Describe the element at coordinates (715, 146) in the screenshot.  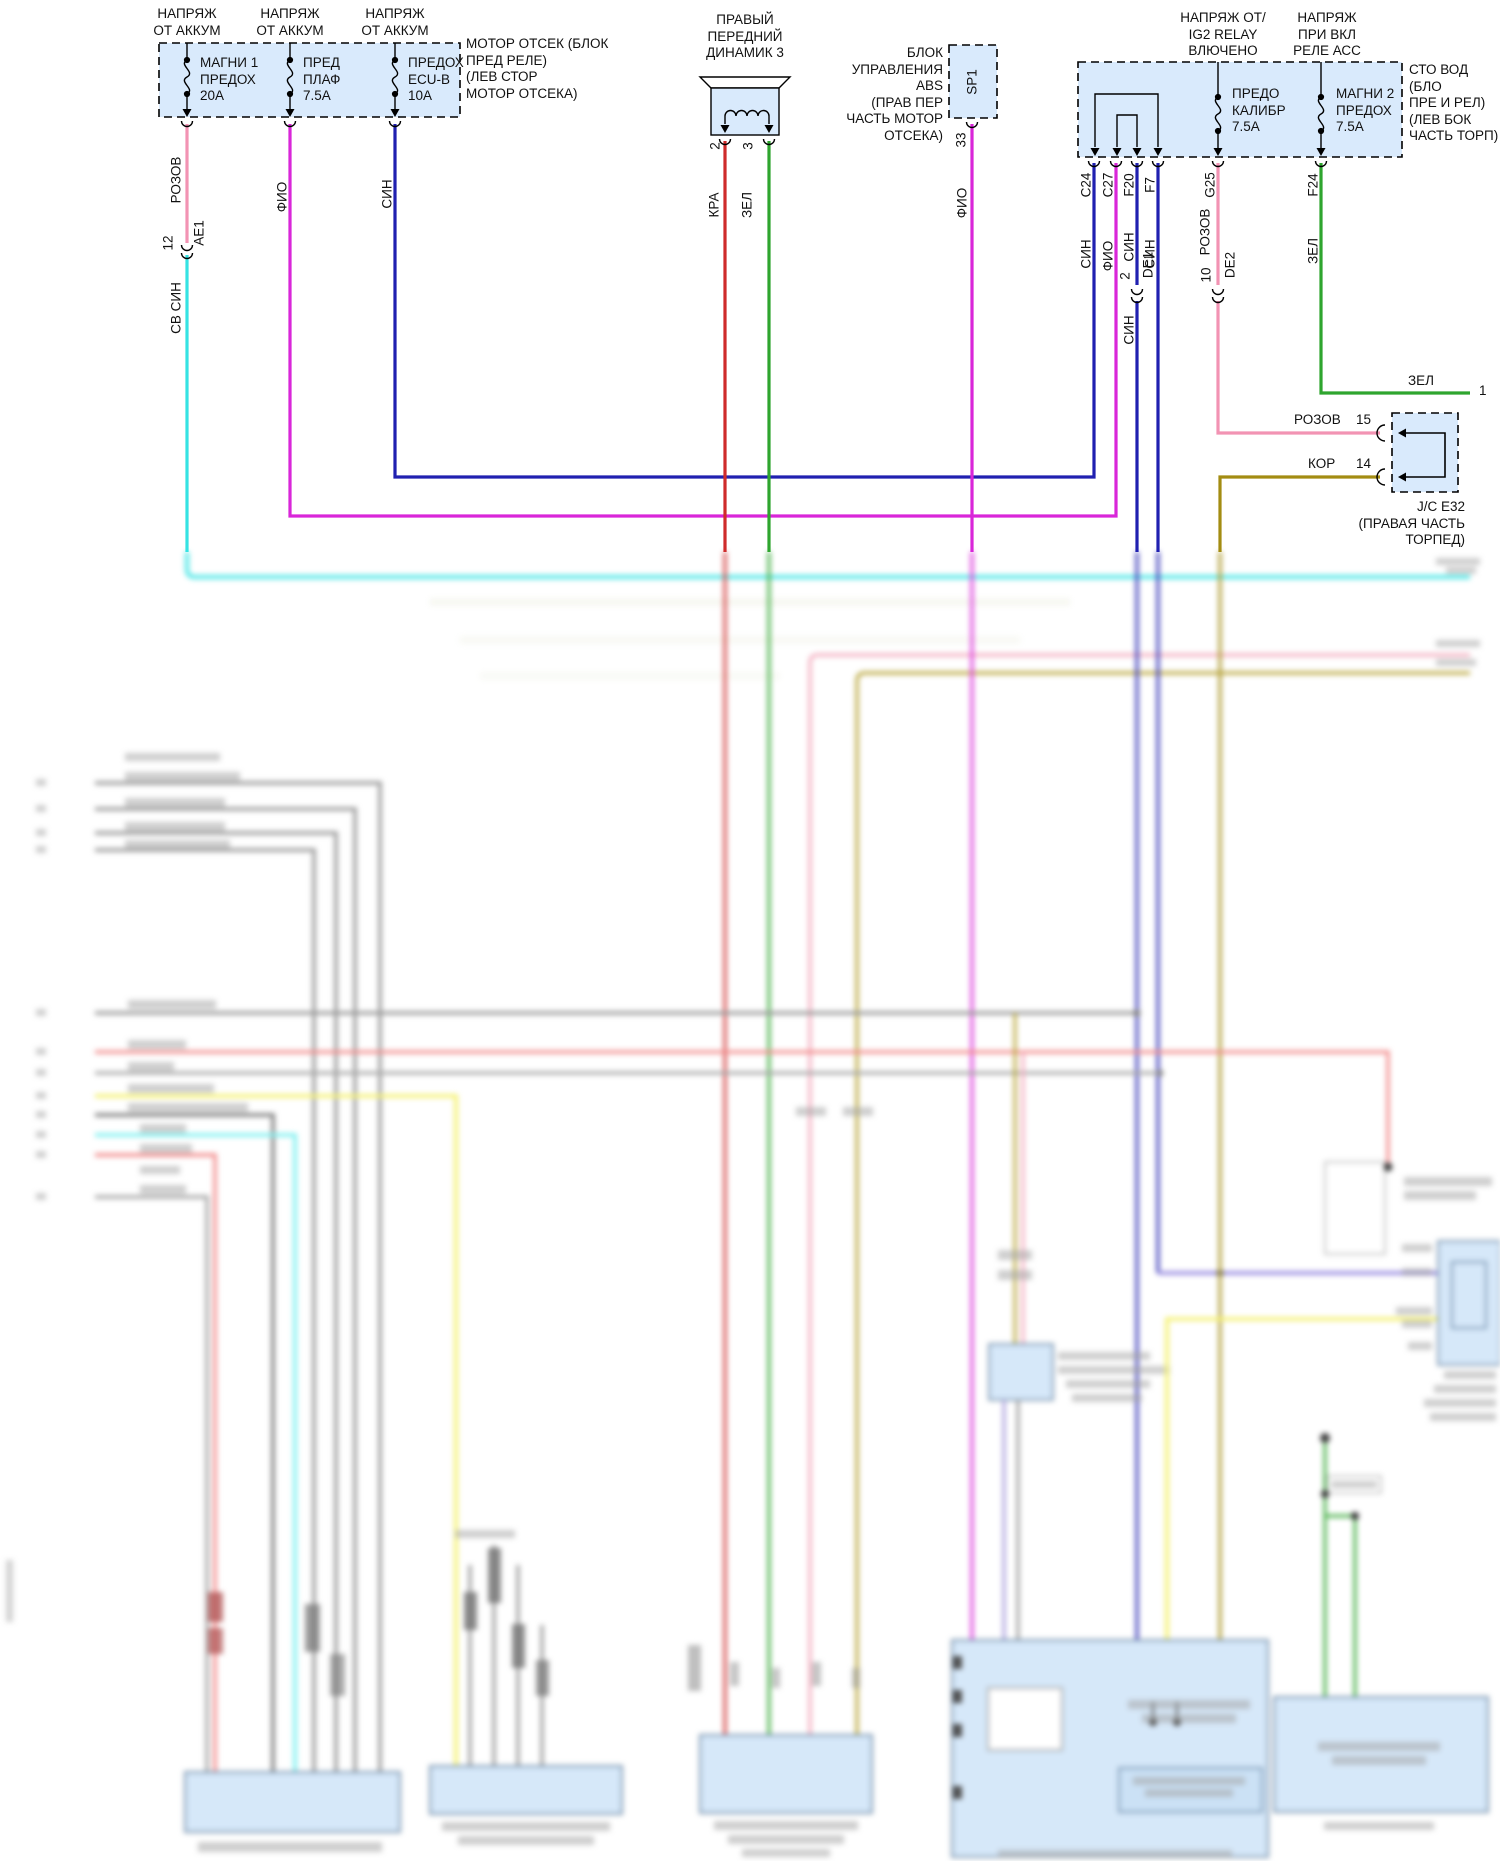
I see `speaker-pin-2: 2` at that location.